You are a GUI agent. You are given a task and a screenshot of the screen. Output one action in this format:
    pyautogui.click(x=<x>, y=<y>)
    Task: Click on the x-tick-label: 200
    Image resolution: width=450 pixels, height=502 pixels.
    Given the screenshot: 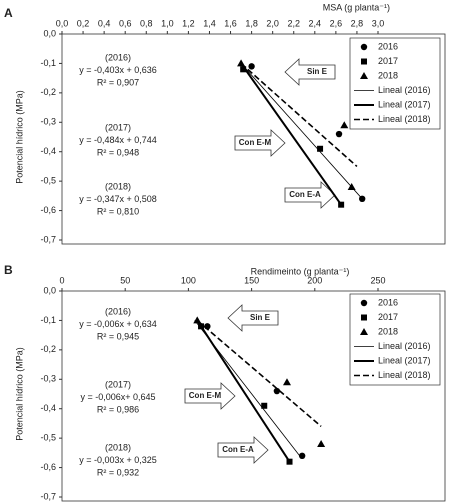 What is the action you would take?
    pyautogui.click(x=314, y=280)
    